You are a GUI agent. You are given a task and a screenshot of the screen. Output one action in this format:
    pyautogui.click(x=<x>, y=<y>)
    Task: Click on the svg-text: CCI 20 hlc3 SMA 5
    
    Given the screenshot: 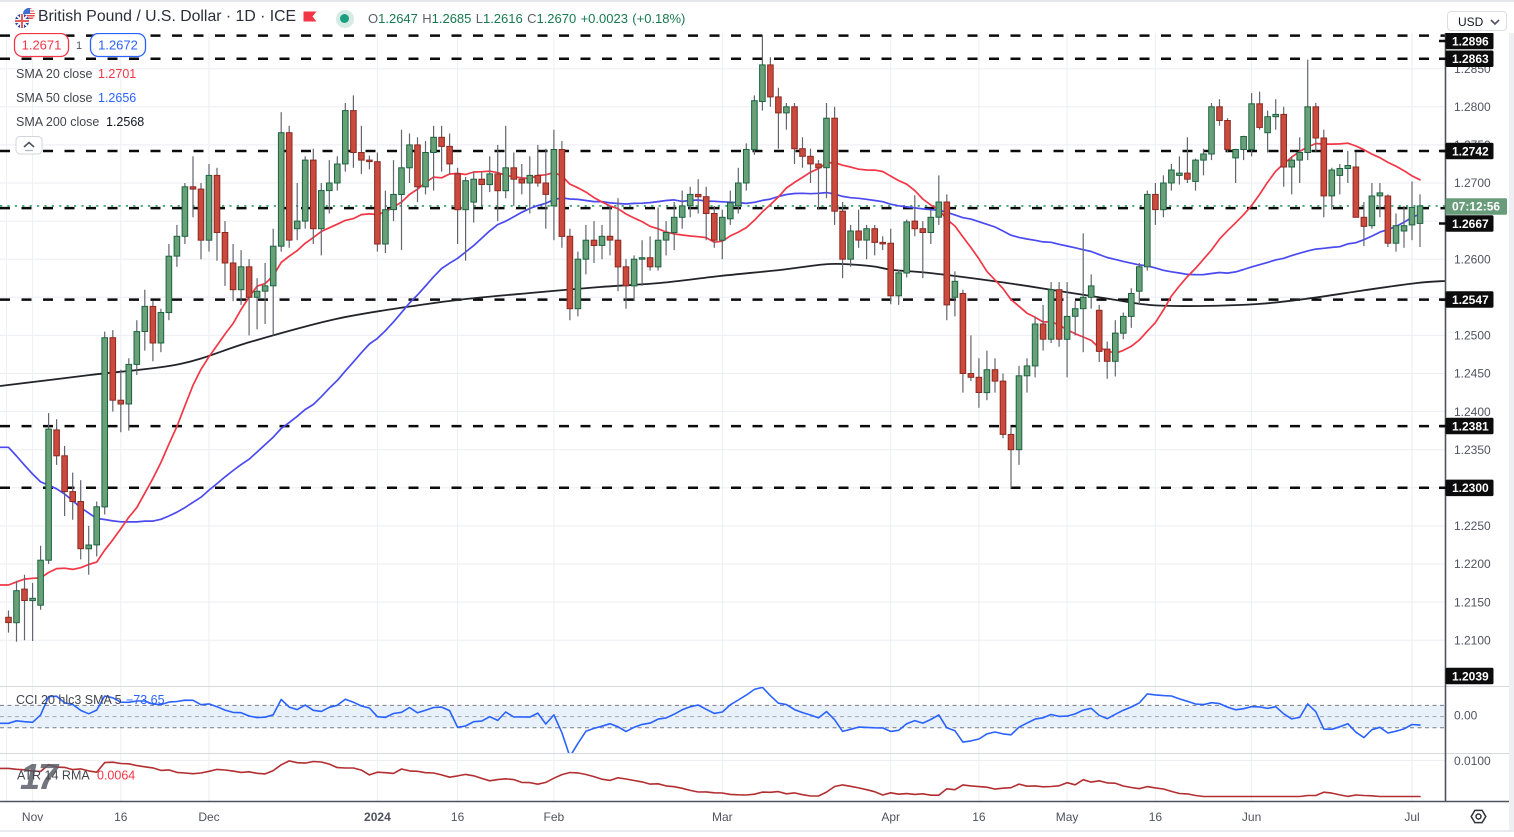 What is the action you would take?
    pyautogui.click(x=69, y=700)
    